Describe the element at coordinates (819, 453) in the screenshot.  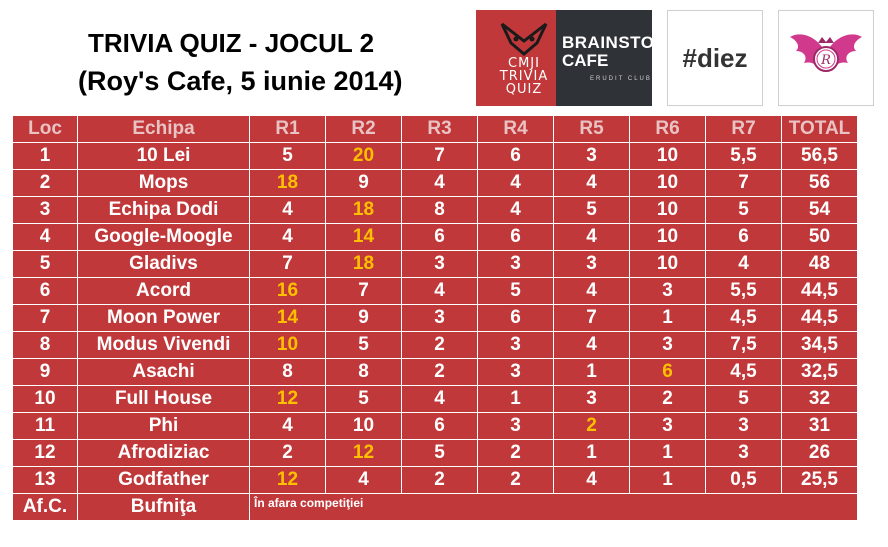
I see `total-cell: 26` at that location.